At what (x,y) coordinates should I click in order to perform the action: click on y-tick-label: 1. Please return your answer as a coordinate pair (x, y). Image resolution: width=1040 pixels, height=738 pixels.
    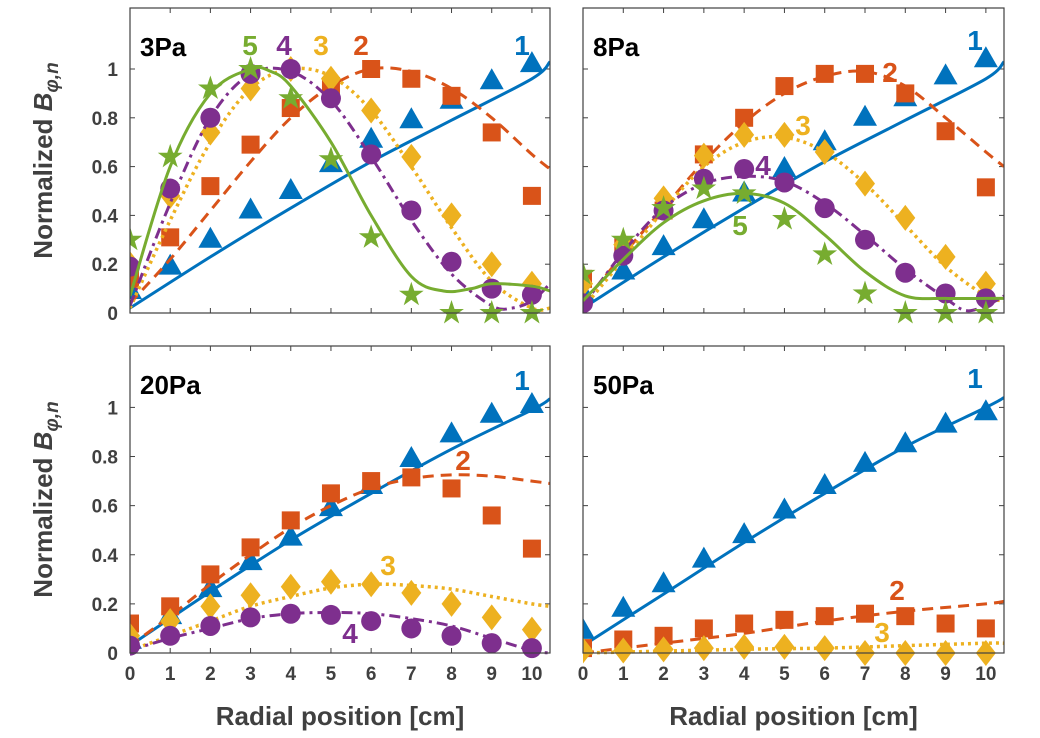
    Looking at the image, I should click on (112, 70).